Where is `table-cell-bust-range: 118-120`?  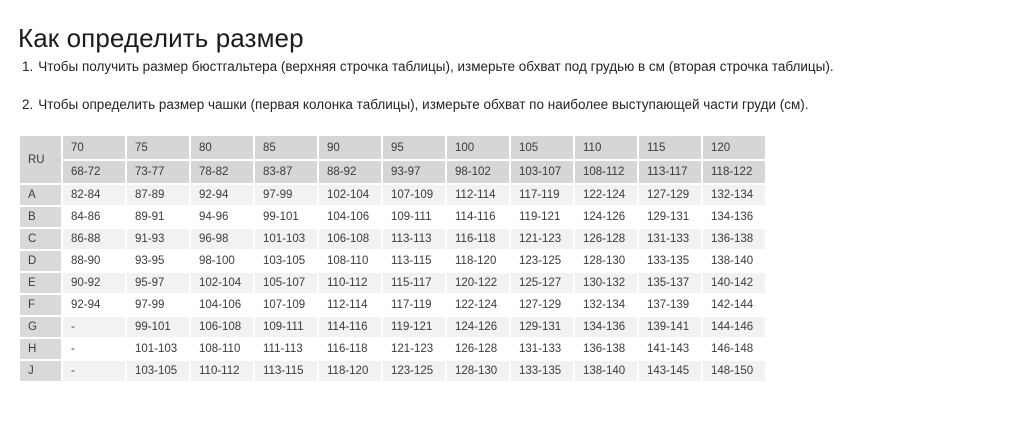
table-cell-bust-range: 118-120 is located at coordinates (478, 261).